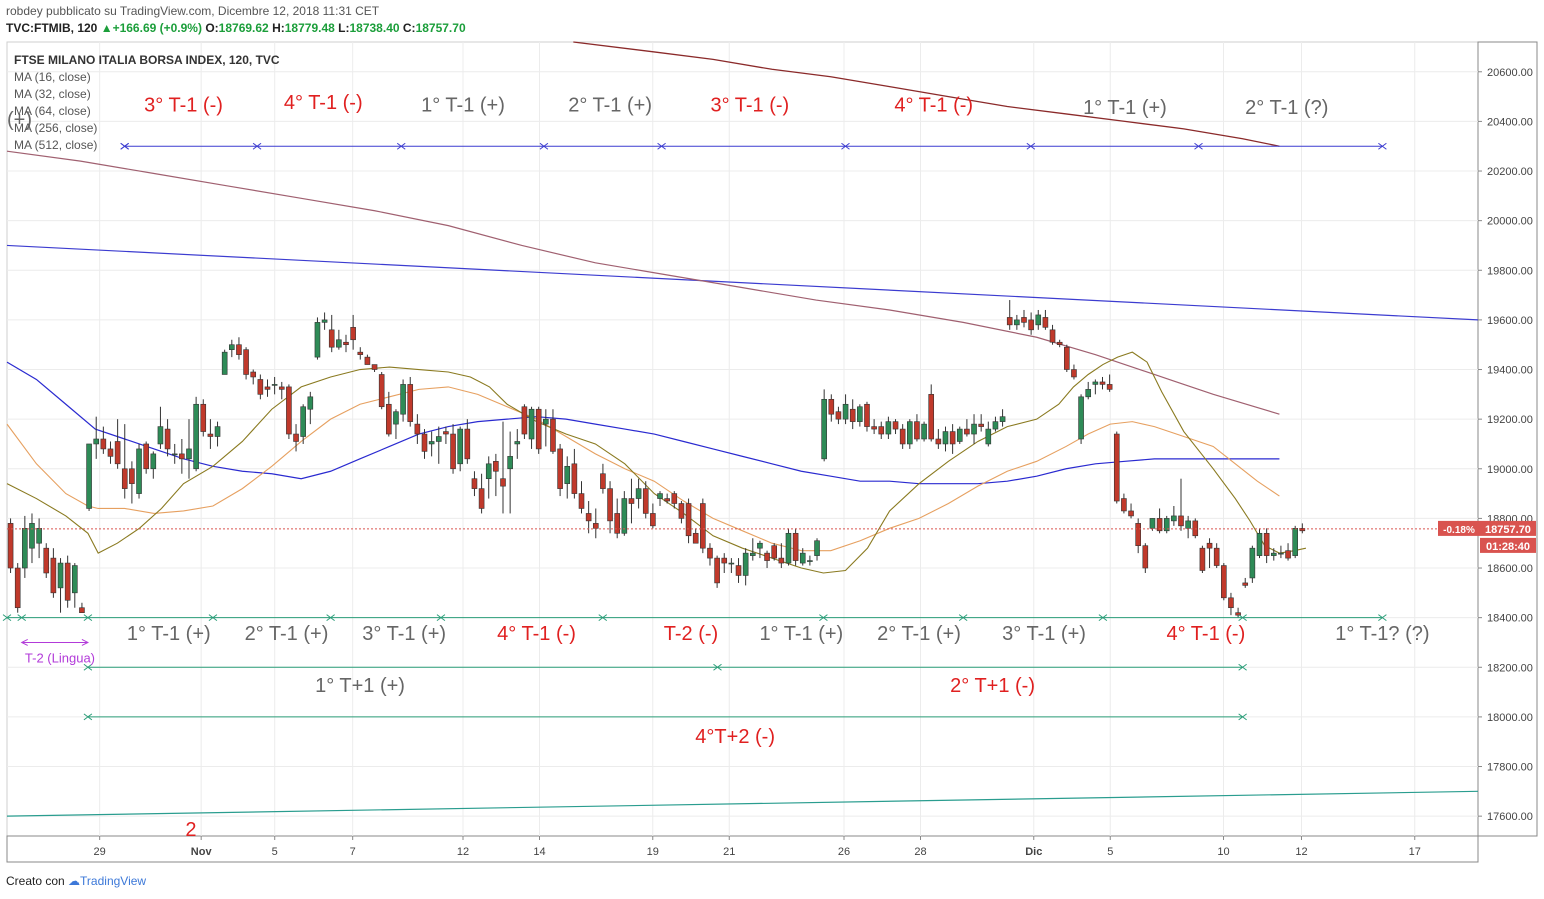  What do you see at coordinates (52, 94) in the screenshot?
I see `indicator-legend-item: MA (32, close)` at bounding box center [52, 94].